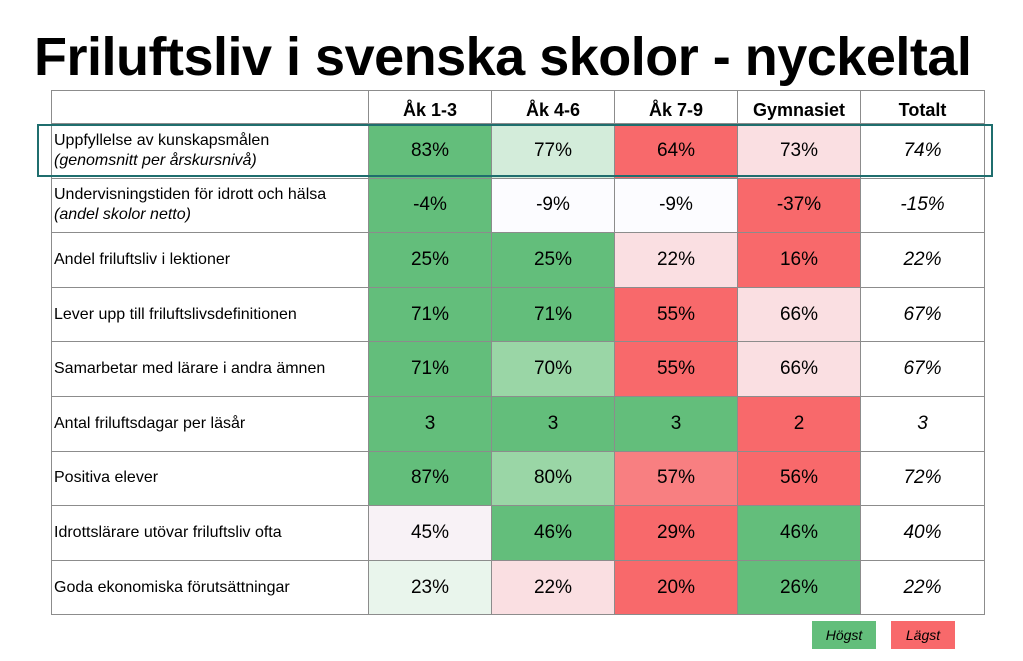 The width and height of the screenshot is (1023, 661). Describe the element at coordinates (155, 160) in the screenshot. I see `row-label-subtext: (genomsnitt per årskursnivå)` at that location.